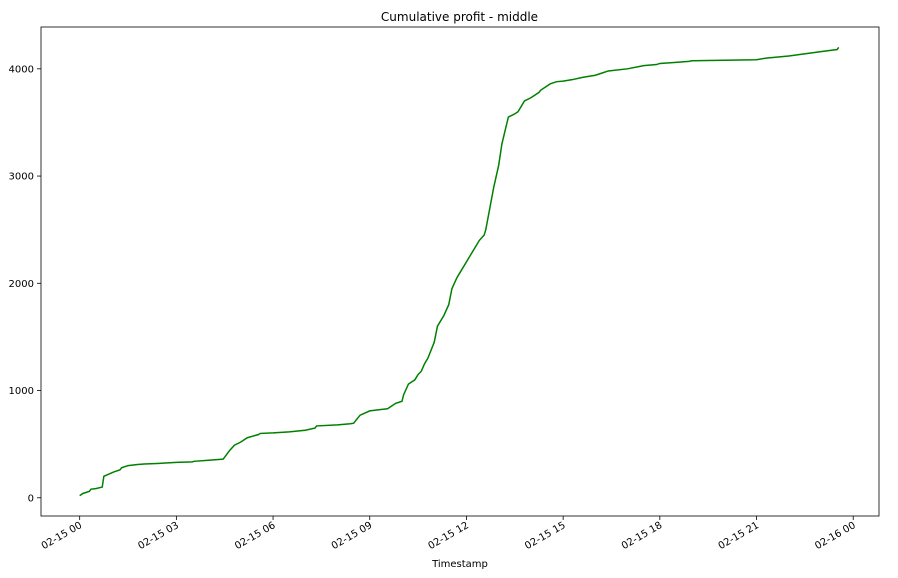 The width and height of the screenshot is (898, 578). I want to click on y-tick-label: 4000, so click(21, 69).